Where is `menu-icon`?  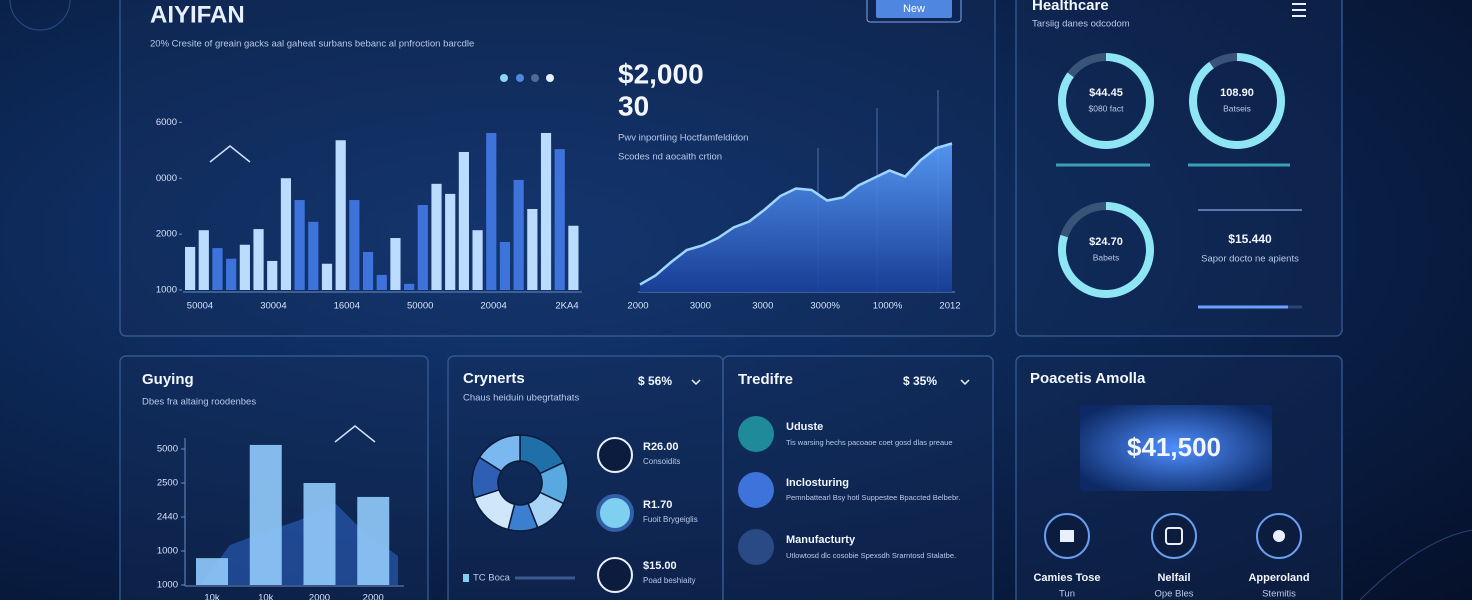
menu-icon is located at coordinates (1299, 10).